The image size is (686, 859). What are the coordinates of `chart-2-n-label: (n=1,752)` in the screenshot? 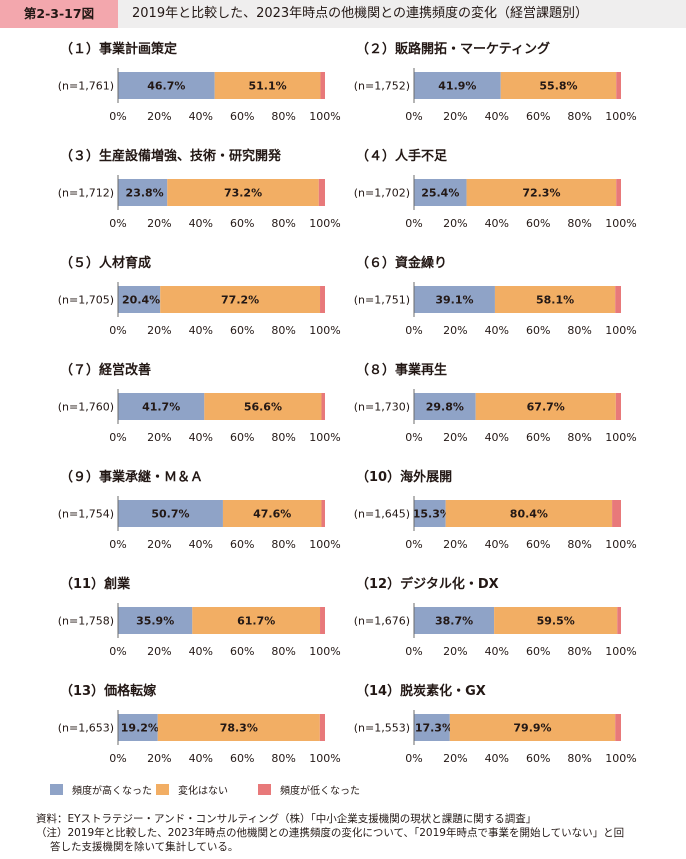 It's located at (382, 86).